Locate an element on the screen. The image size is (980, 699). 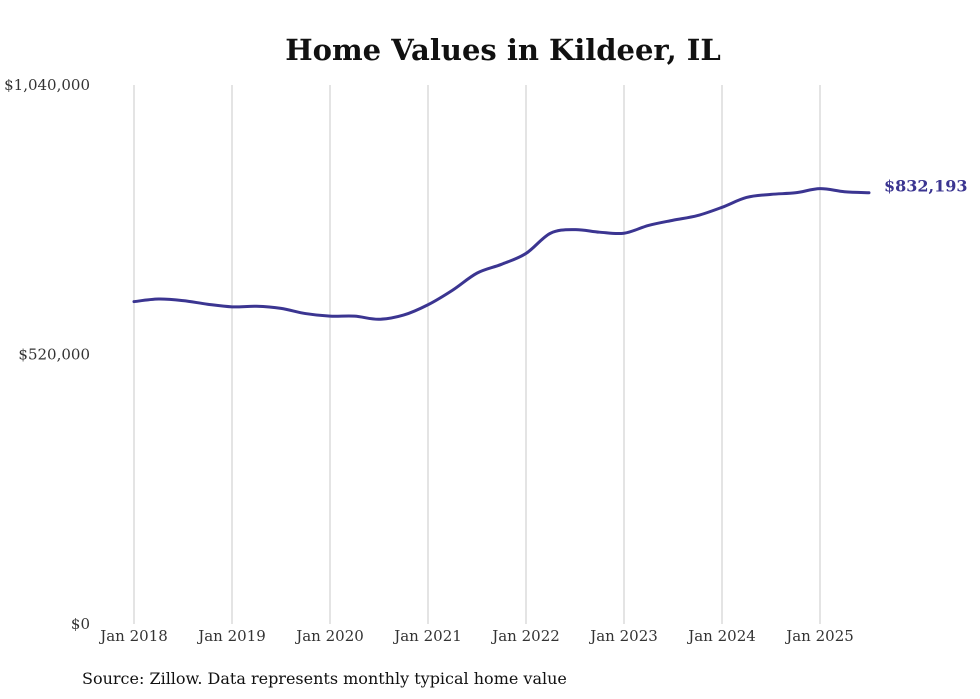
y-tick-label: $520,000 is located at coordinates (54, 355).